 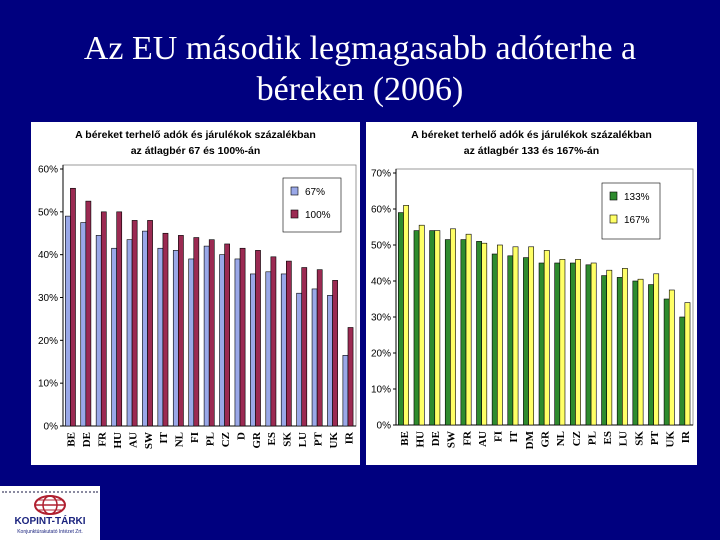 I want to click on chart-0-xtick-label: FR, so click(x=103, y=439).